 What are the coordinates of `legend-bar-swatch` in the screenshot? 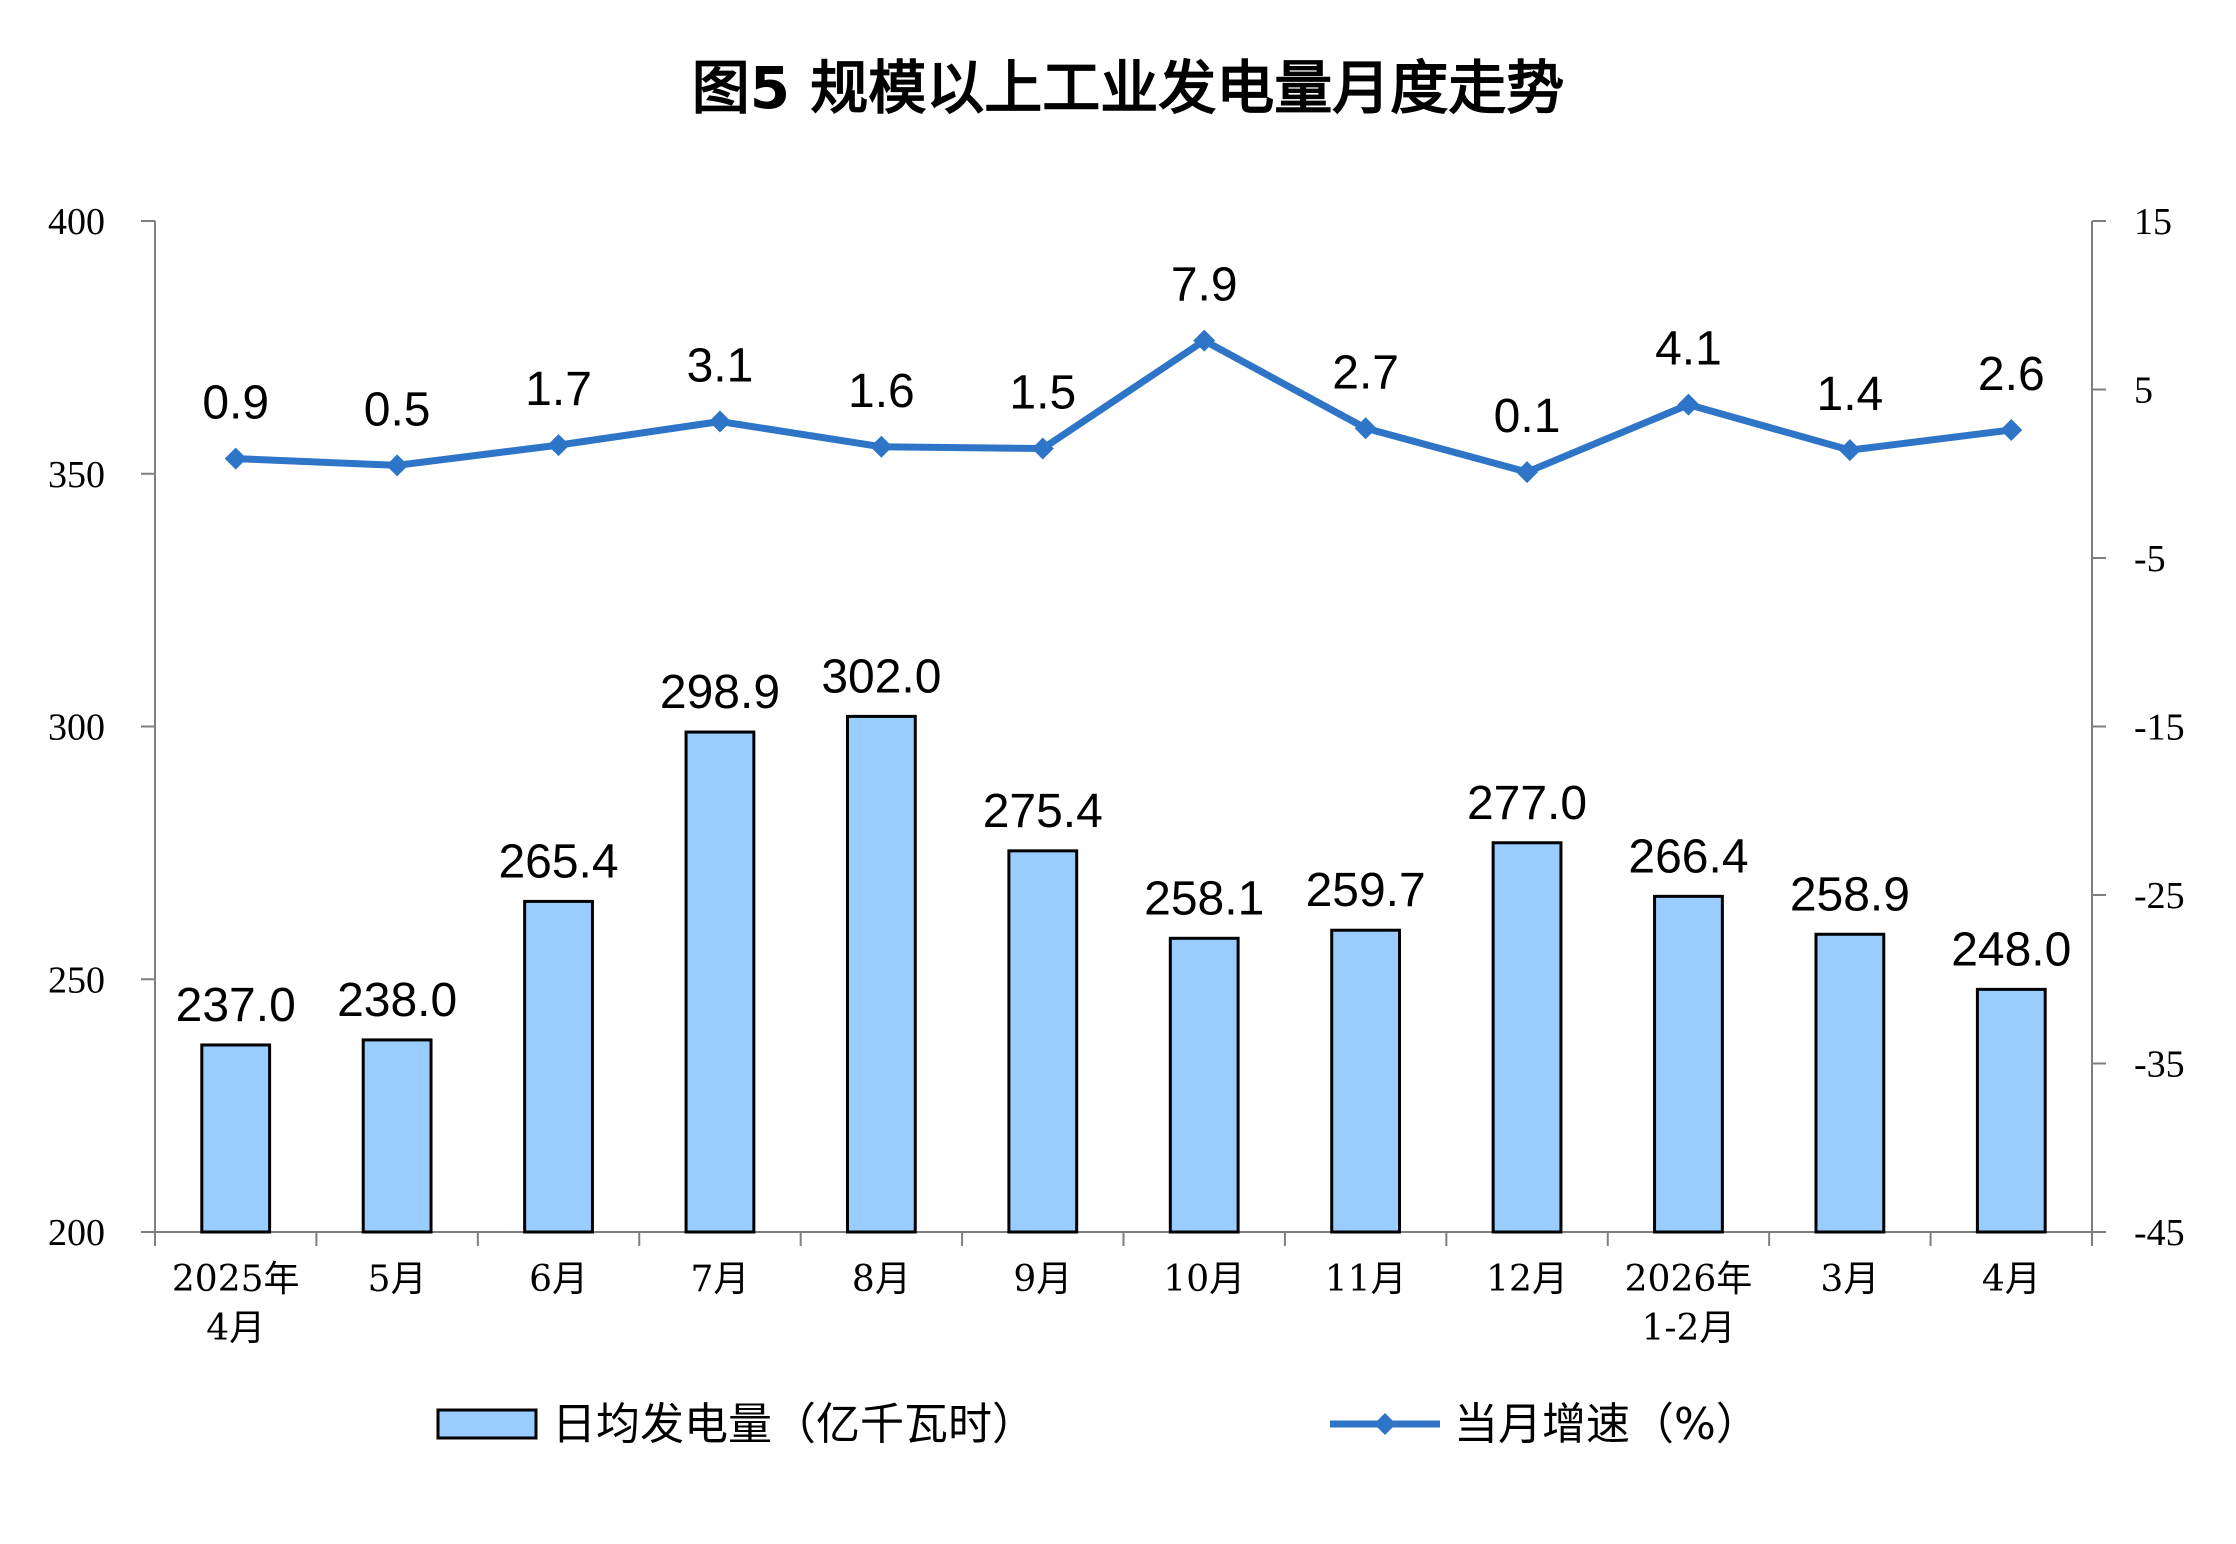 It's located at (487, 1424).